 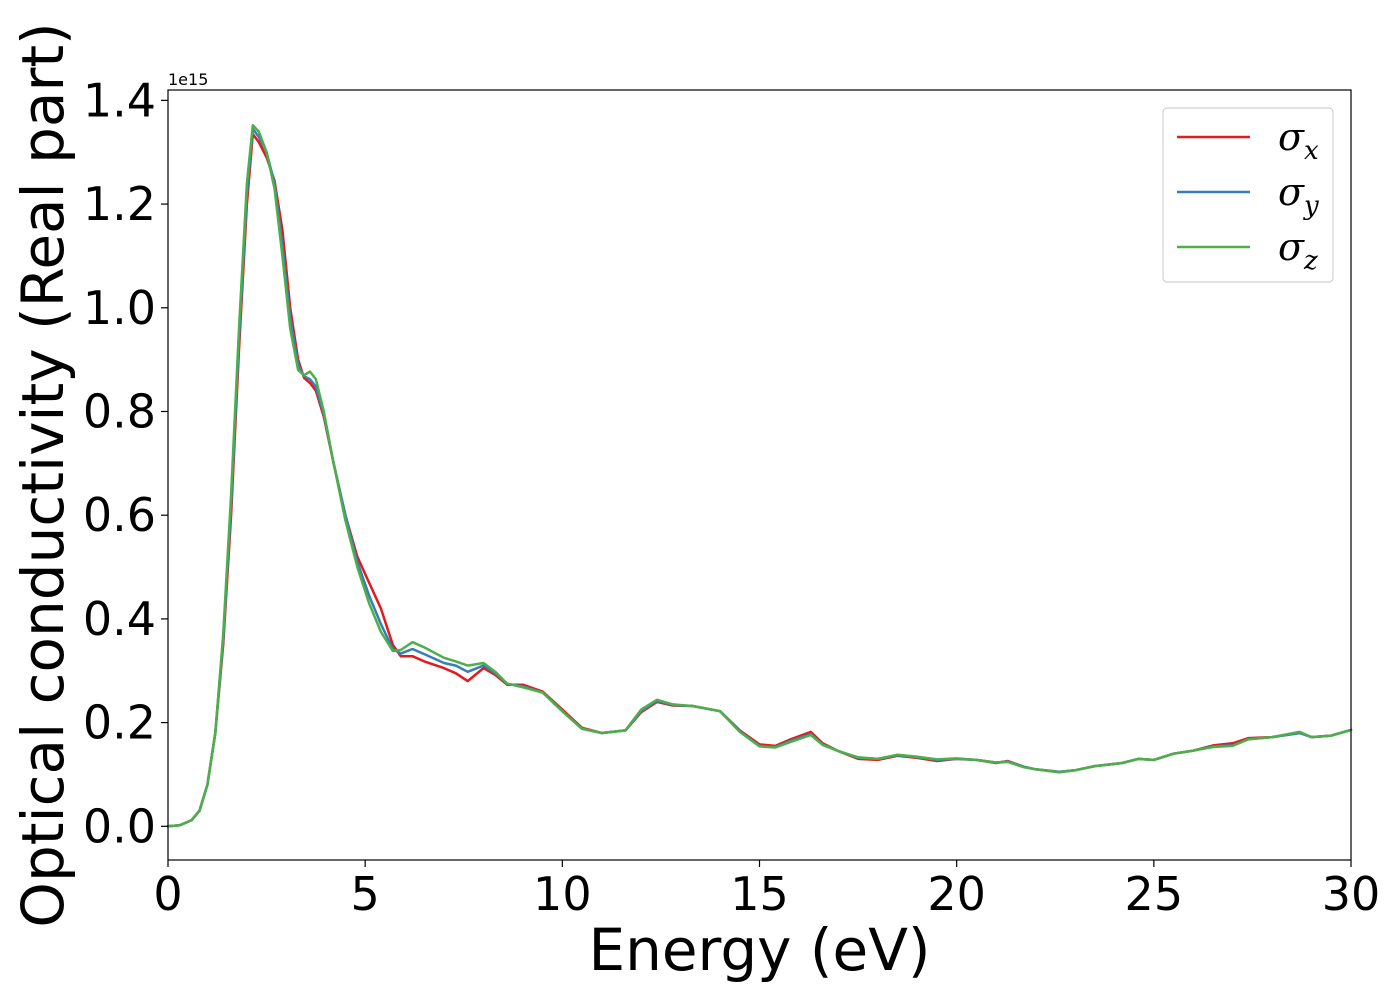 What do you see at coordinates (119, 619) in the screenshot?
I see `y-tick-label: 0.4` at bounding box center [119, 619].